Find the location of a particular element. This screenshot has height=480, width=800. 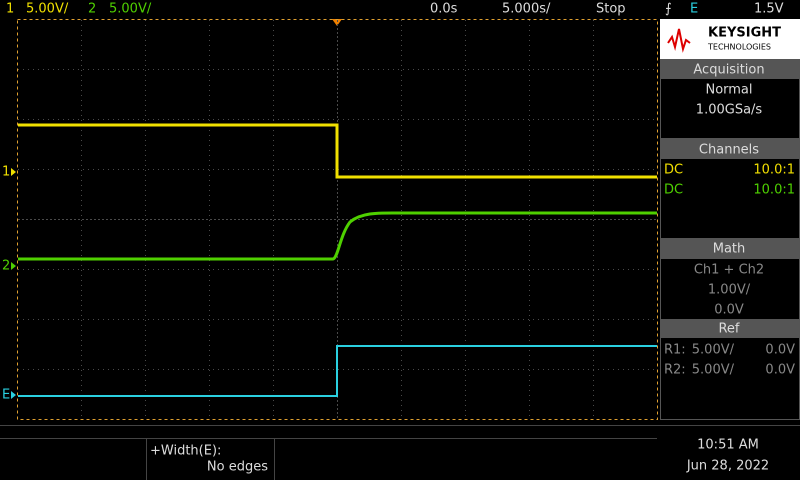

time-scale: 5.000s/ is located at coordinates (526, 9).